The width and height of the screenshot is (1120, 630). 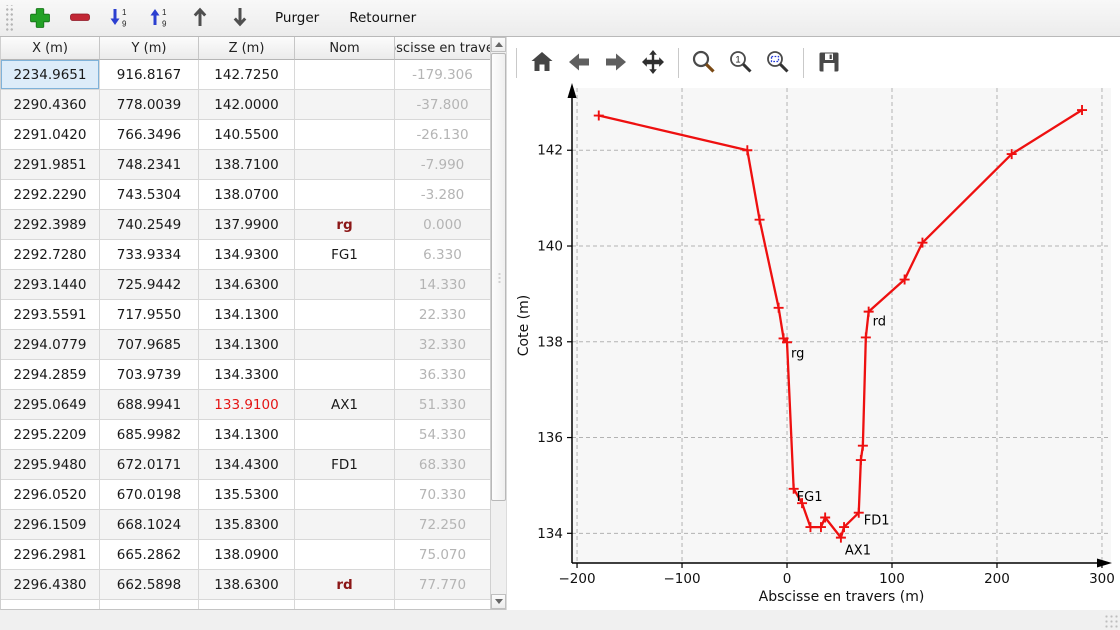 What do you see at coordinates (247, 75) in the screenshot?
I see `cell-z: 142.7250` at bounding box center [247, 75].